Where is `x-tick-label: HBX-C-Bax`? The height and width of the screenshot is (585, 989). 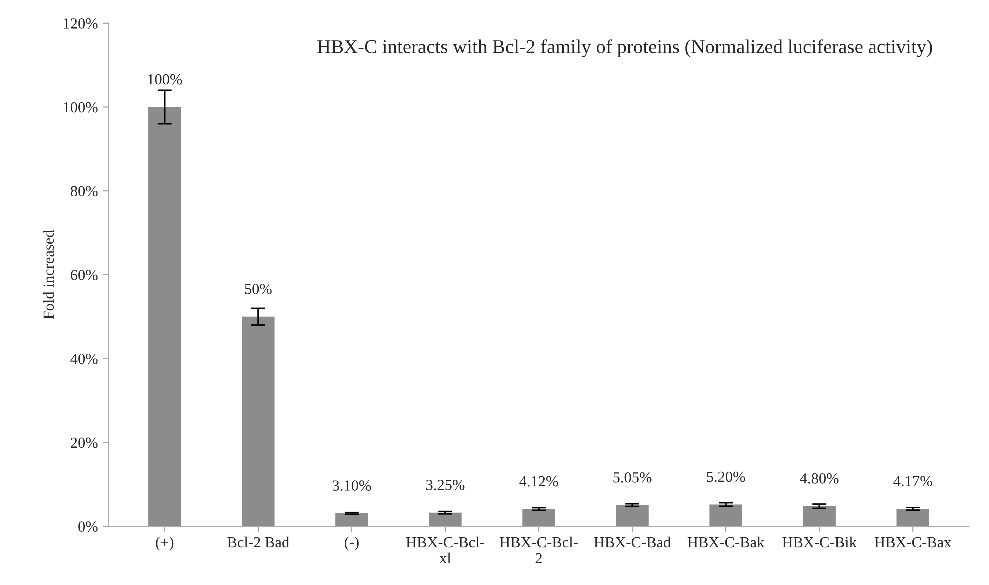 x-tick-label: HBX-C-Bax is located at coordinates (913, 542).